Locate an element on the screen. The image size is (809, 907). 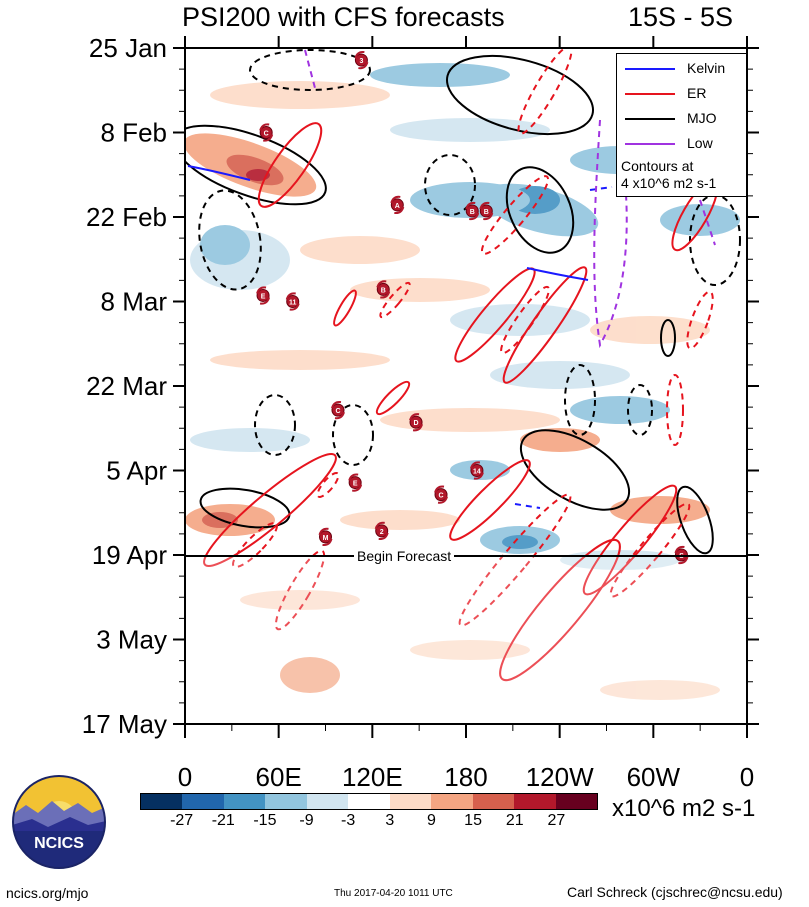
storm-marker: 11 is located at coordinates (292, 301).